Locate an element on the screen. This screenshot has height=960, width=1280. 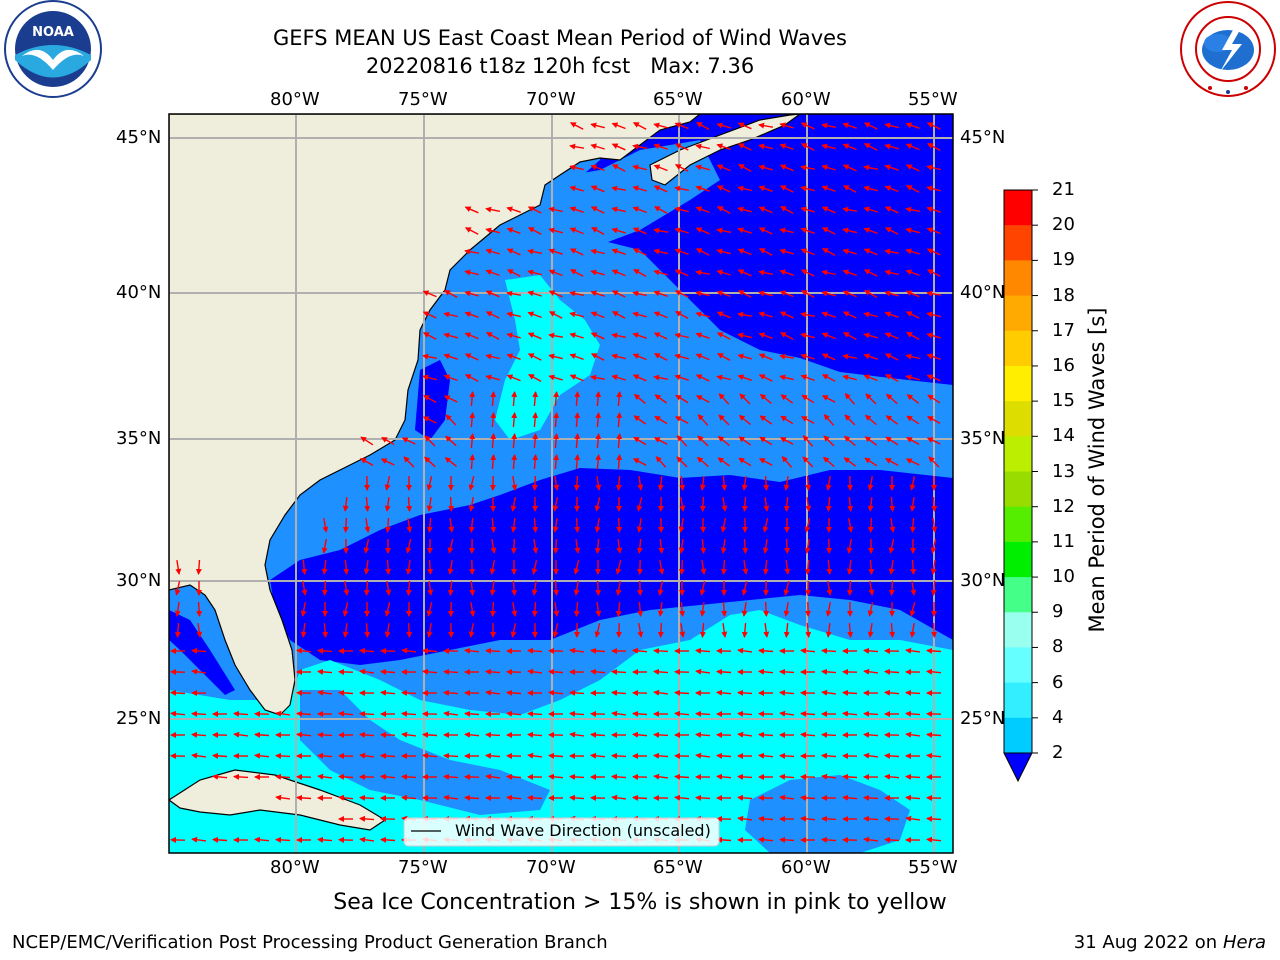
colorbar-tick-label: 4 is located at coordinates (1057, 717).